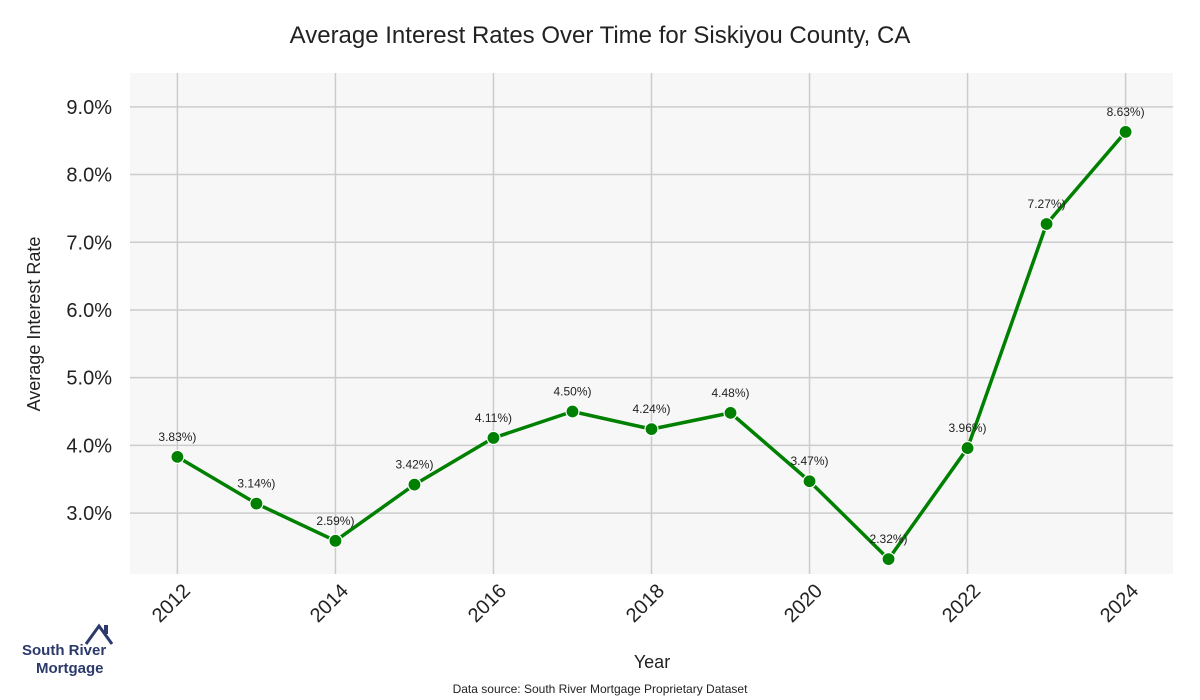 The width and height of the screenshot is (1200, 700). Describe the element at coordinates (89, 108) in the screenshot. I see `y-tick-label: 9.0%` at that location.